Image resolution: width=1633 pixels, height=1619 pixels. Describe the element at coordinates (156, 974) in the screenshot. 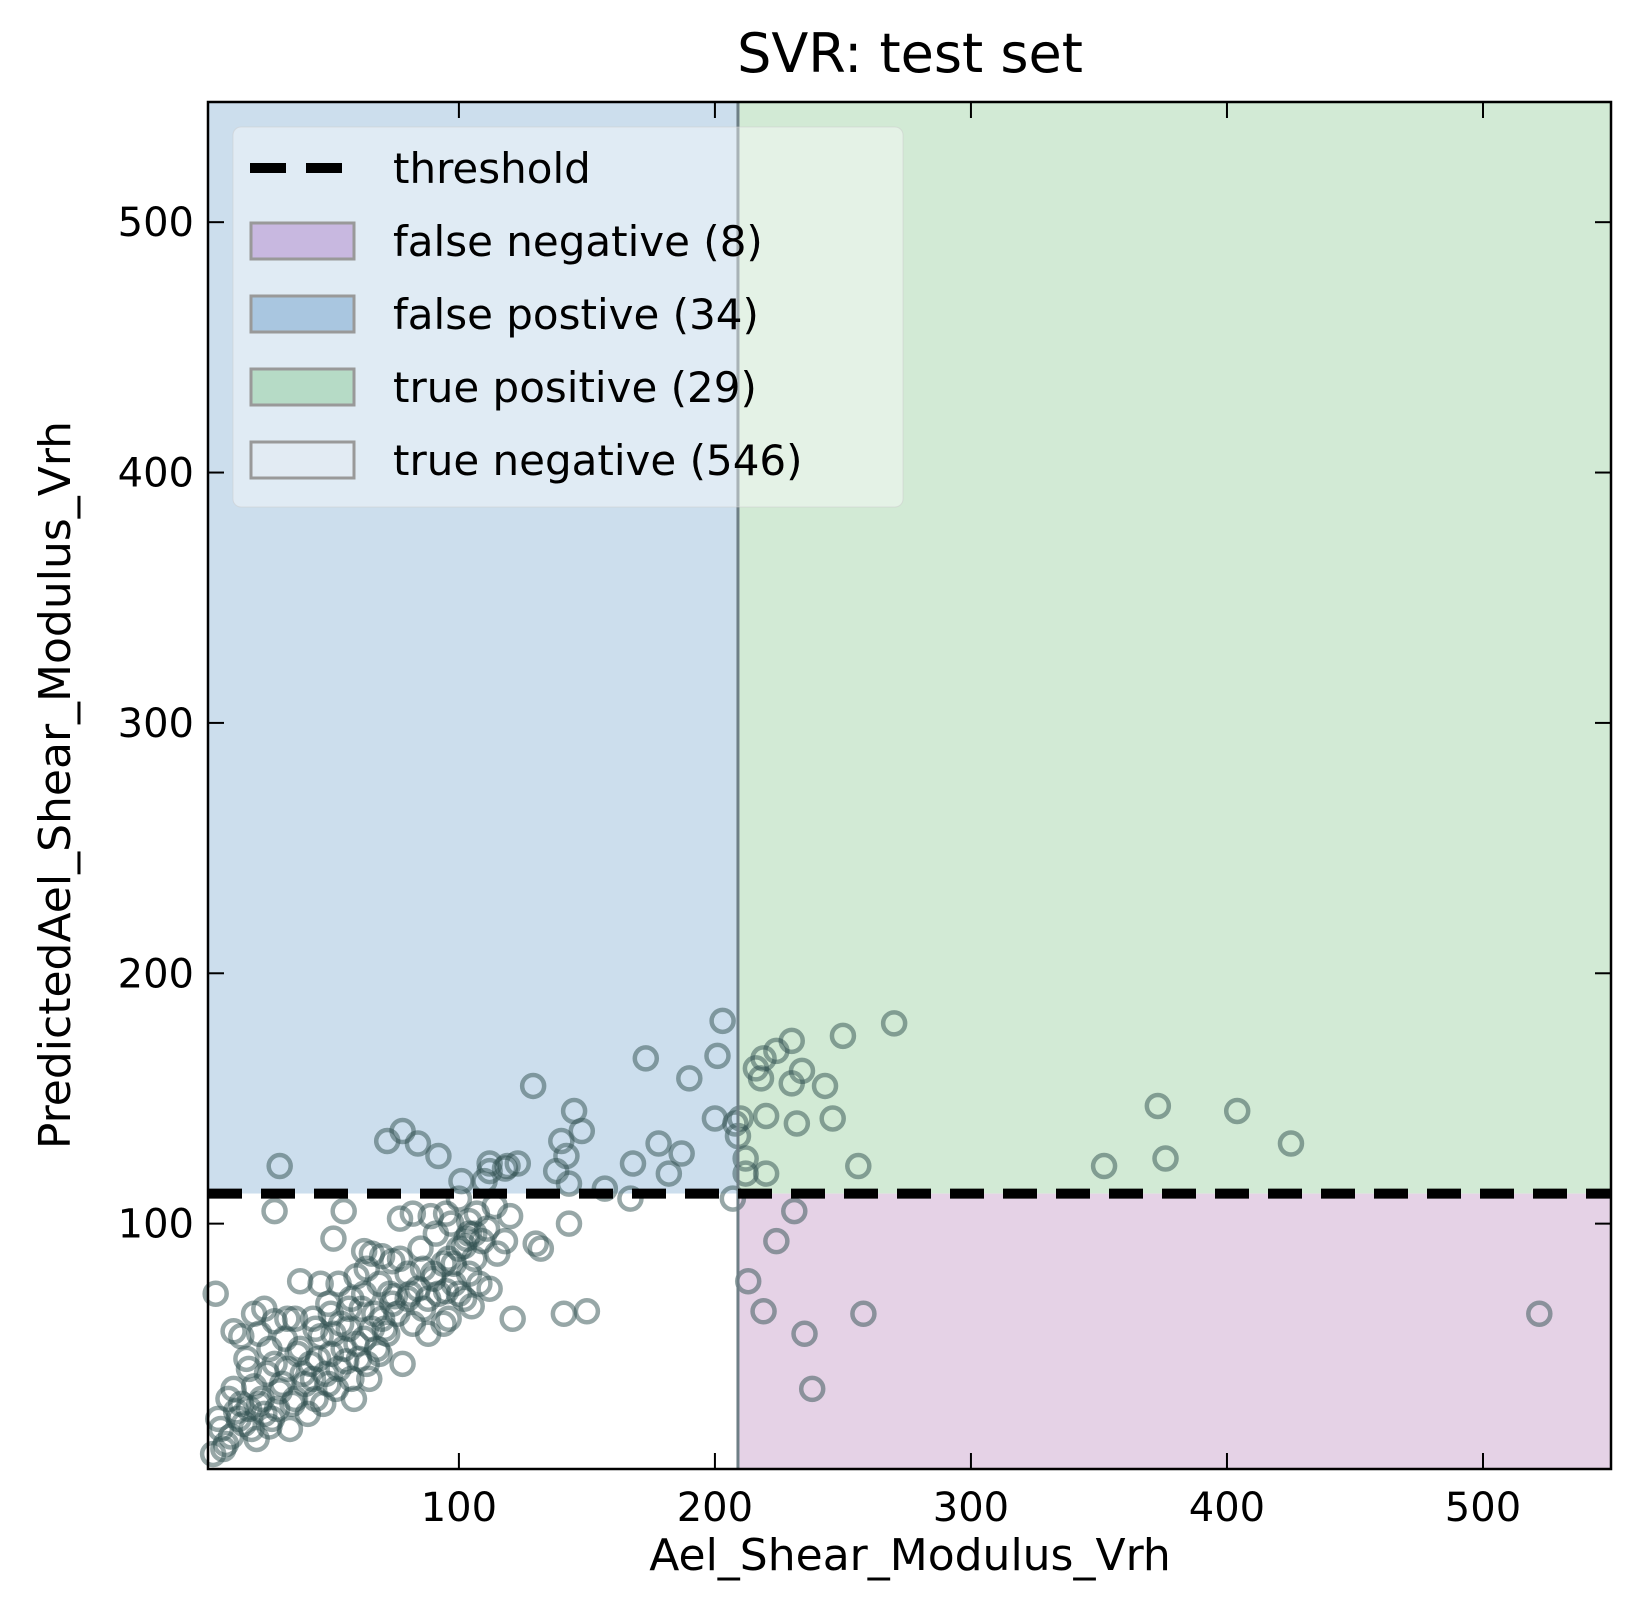

I see `y-tick-label: 200` at that location.